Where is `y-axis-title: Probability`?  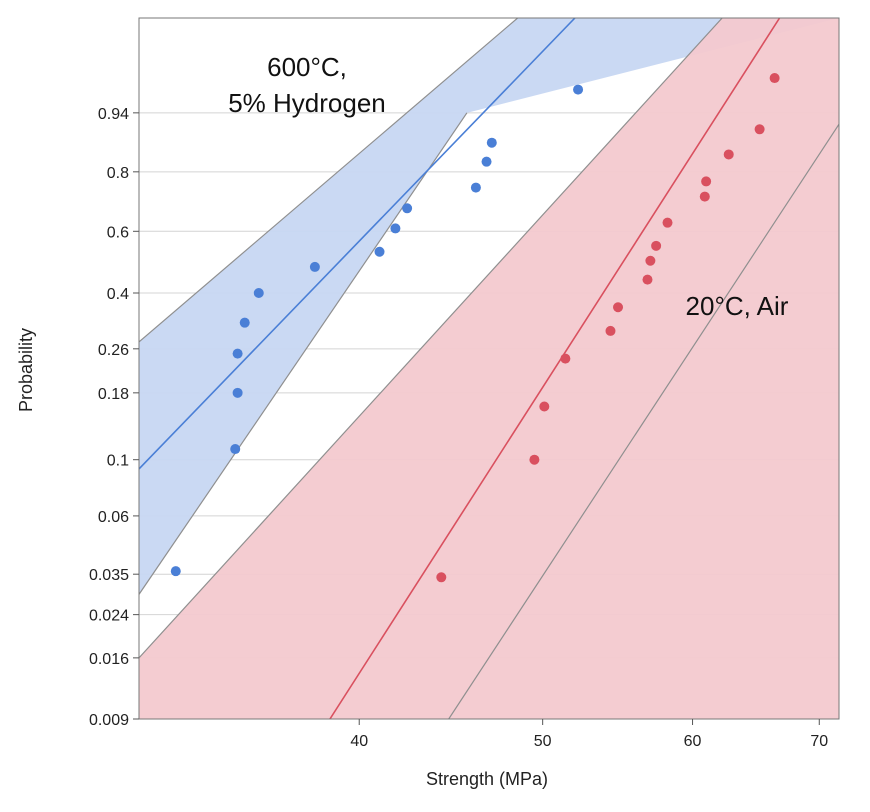 y-axis-title: Probability is located at coordinates (26, 370).